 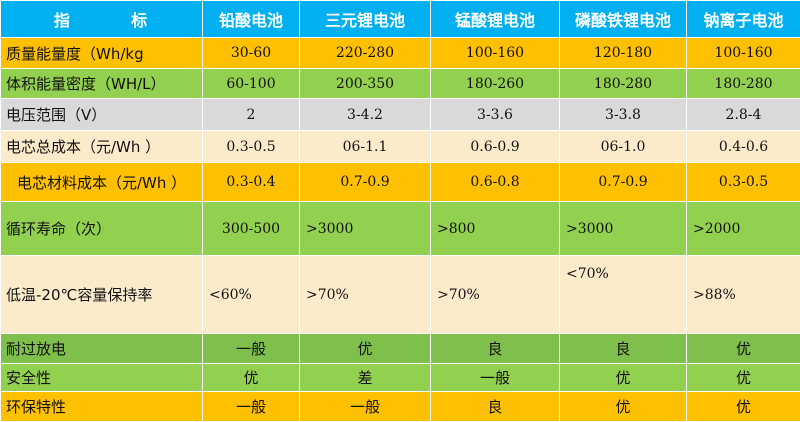 I want to click on cell-lead-acid: 2, so click(x=251, y=115).